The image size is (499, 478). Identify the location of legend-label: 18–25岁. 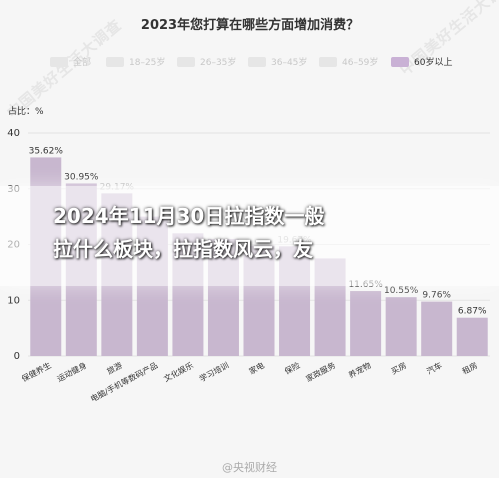
(147, 62).